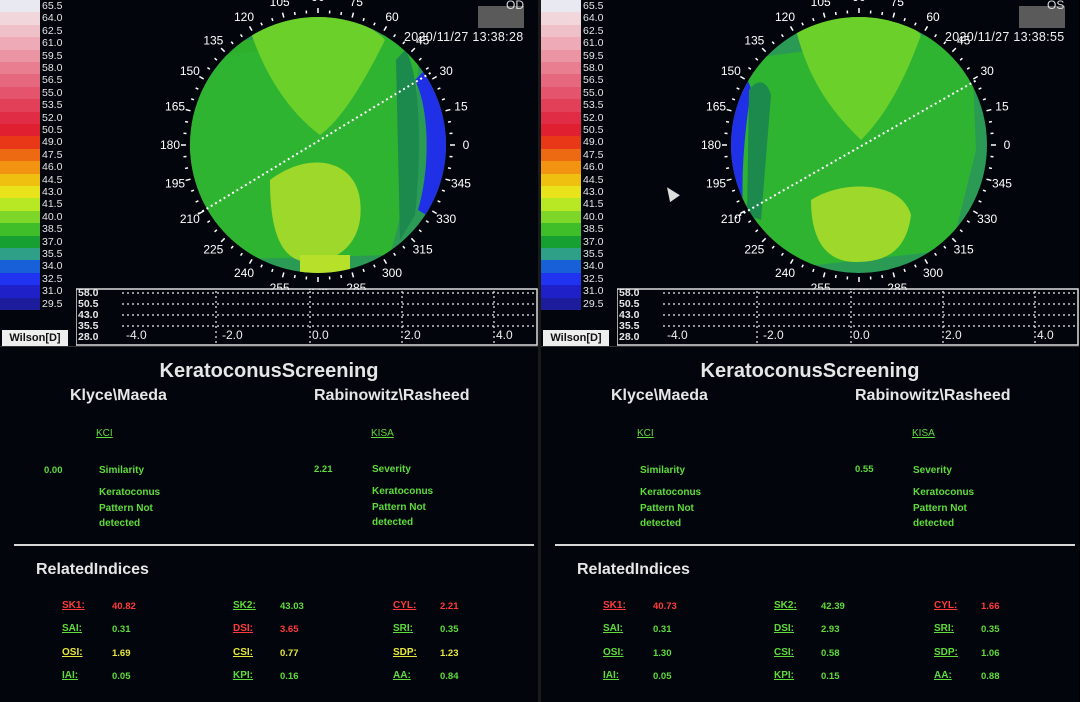 The width and height of the screenshot is (1080, 702). Describe the element at coordinates (629, 326) in the screenshot. I see `profile-y-label: 35.5` at that location.